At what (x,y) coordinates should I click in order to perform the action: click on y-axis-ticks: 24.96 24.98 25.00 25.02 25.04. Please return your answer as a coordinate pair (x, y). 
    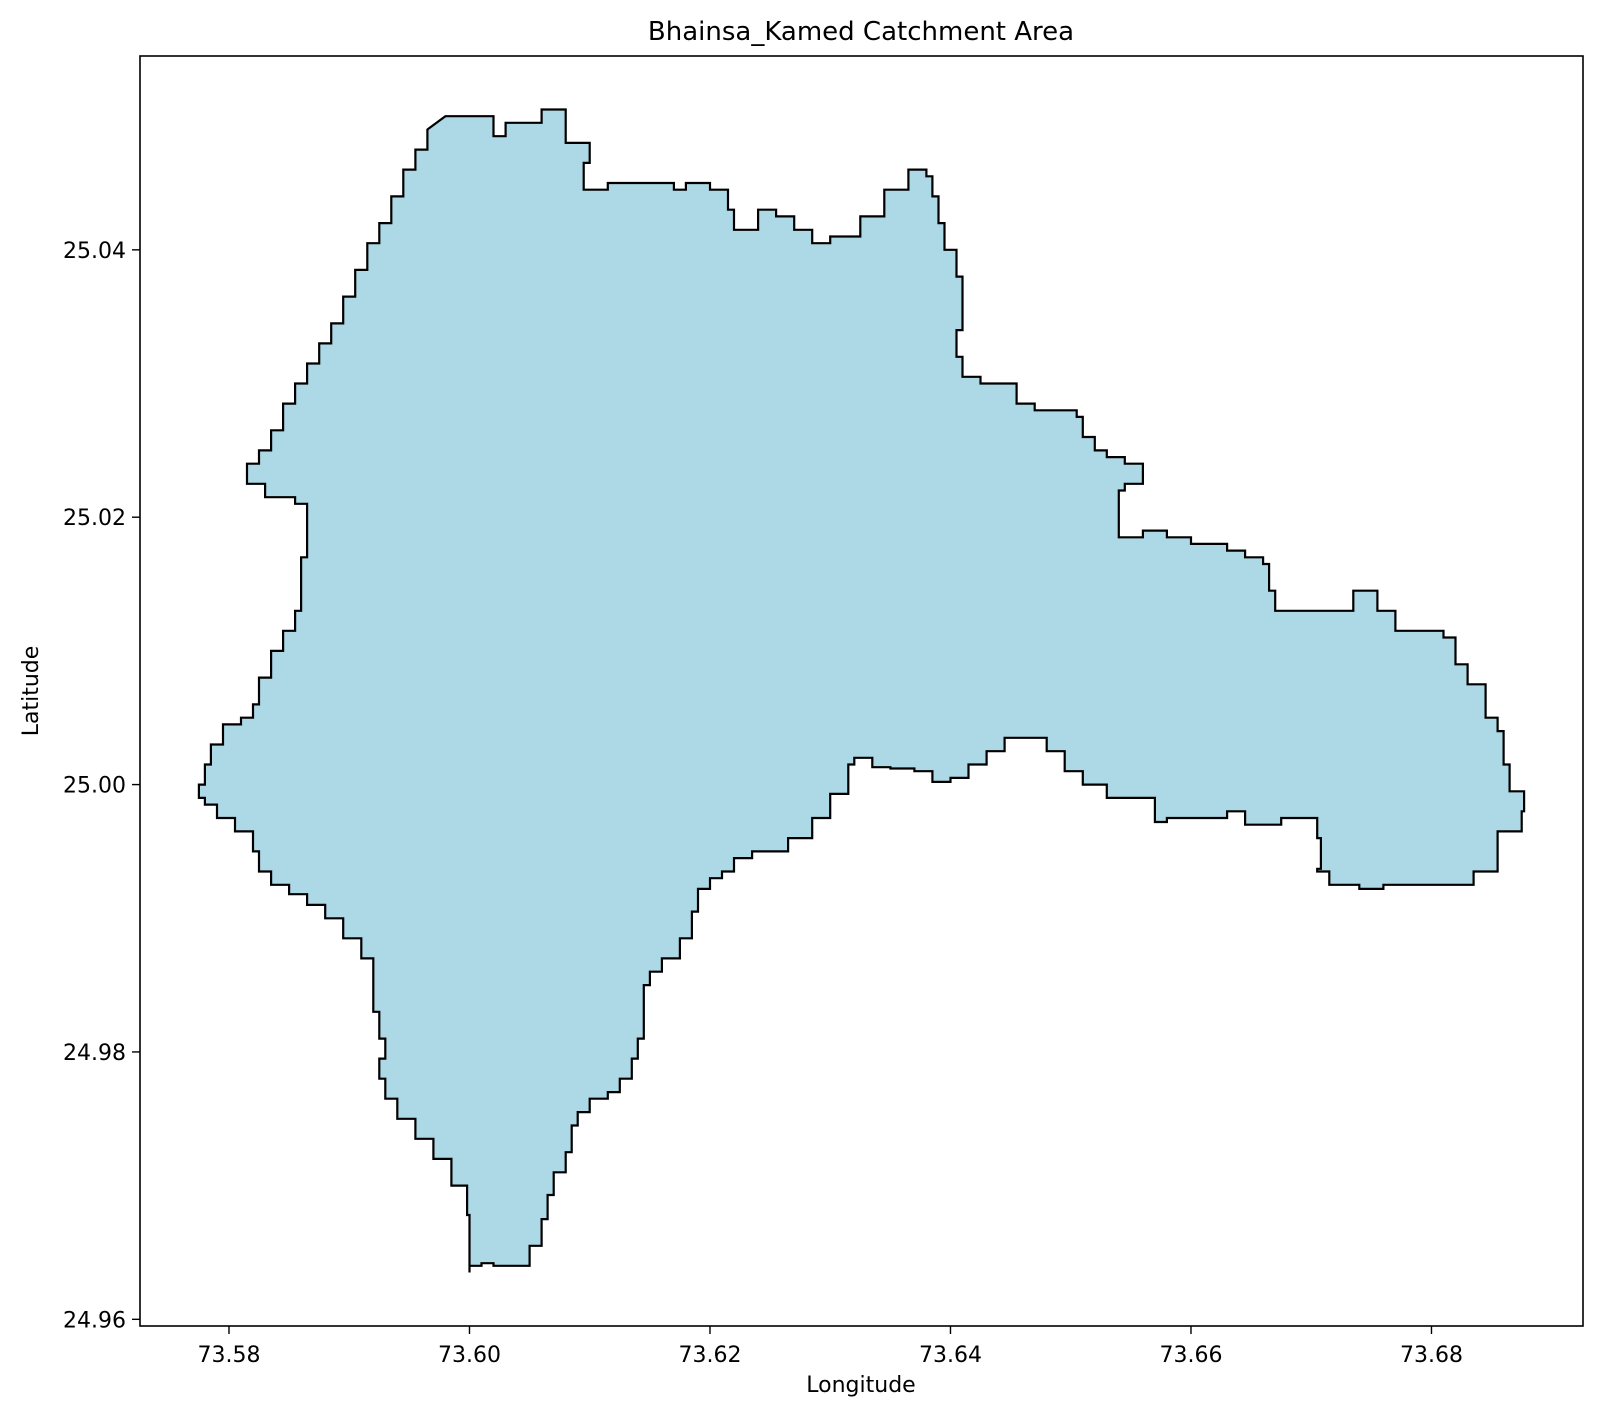
    Looking at the image, I should click on (101, 786).